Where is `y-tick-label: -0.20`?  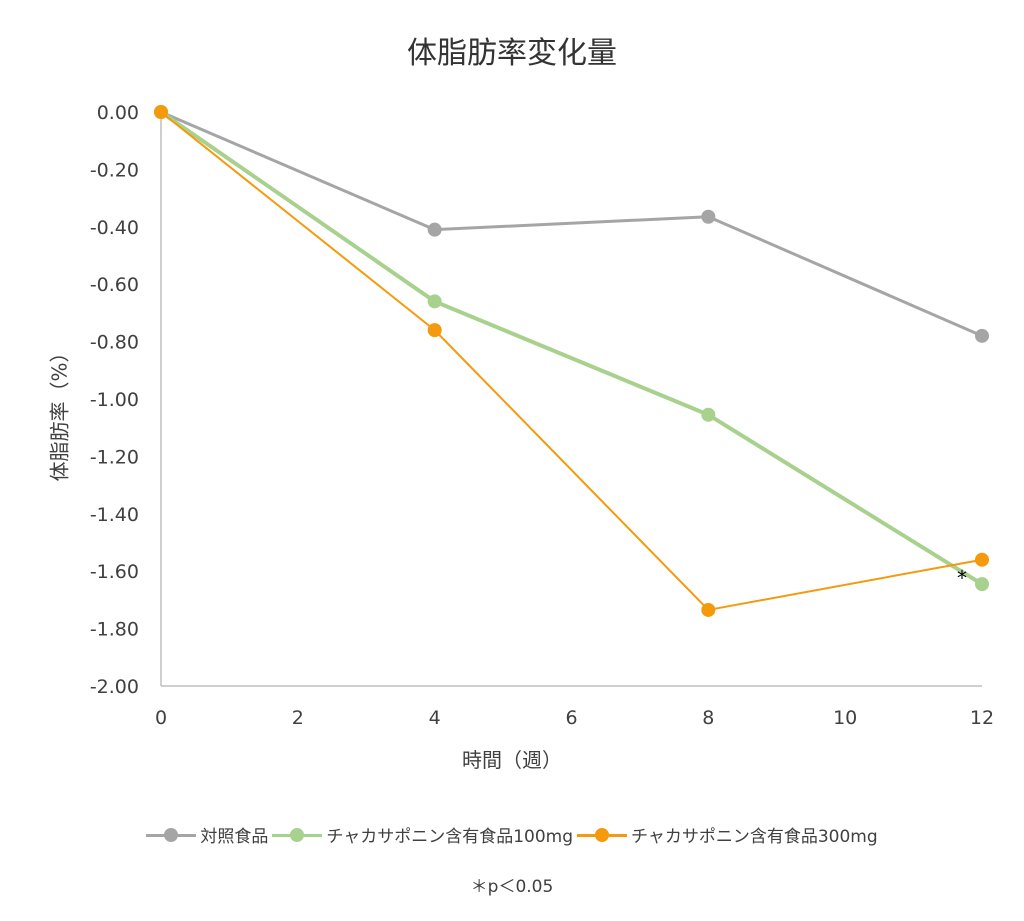 y-tick-label: -0.20 is located at coordinates (114, 170).